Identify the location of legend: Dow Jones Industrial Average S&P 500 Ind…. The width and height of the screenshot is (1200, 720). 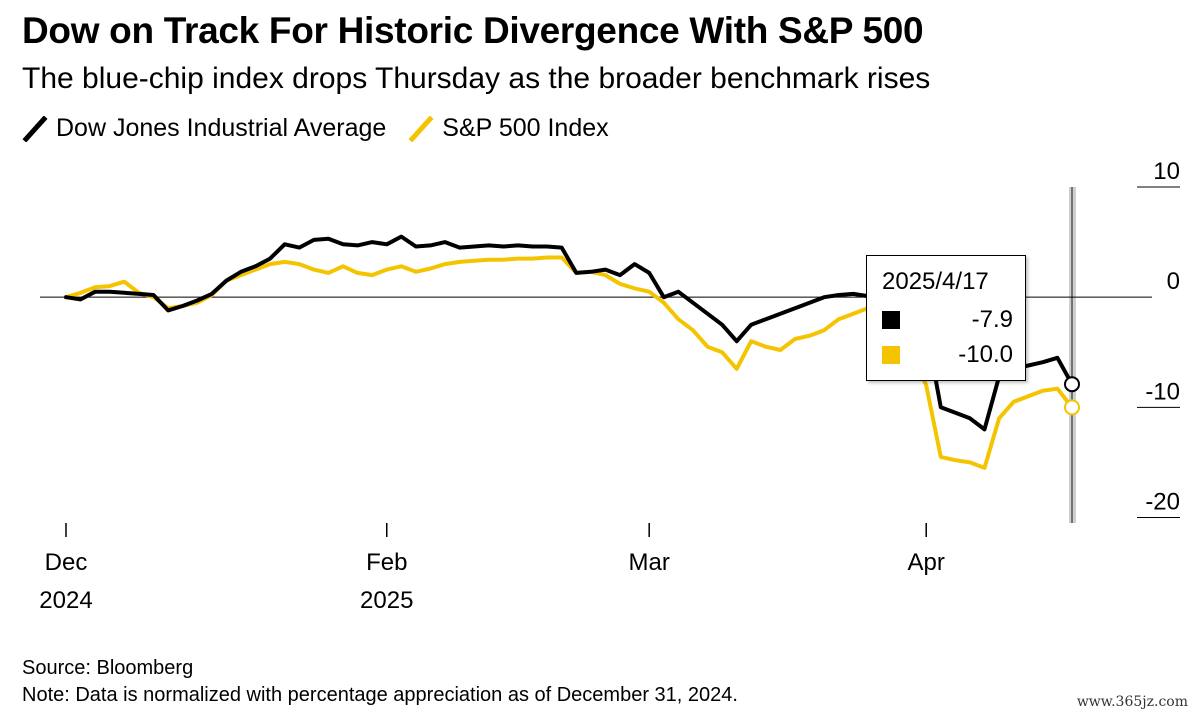
(326, 128).